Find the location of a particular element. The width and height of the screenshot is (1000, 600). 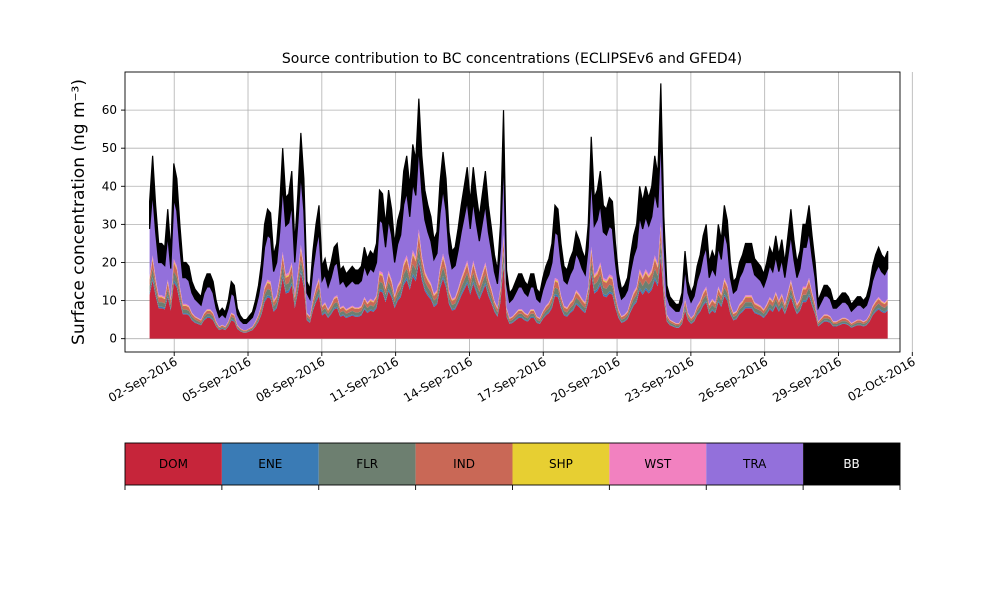

y-axis-label: Surface concentration (ng m⁻³) is located at coordinates (79, 212).